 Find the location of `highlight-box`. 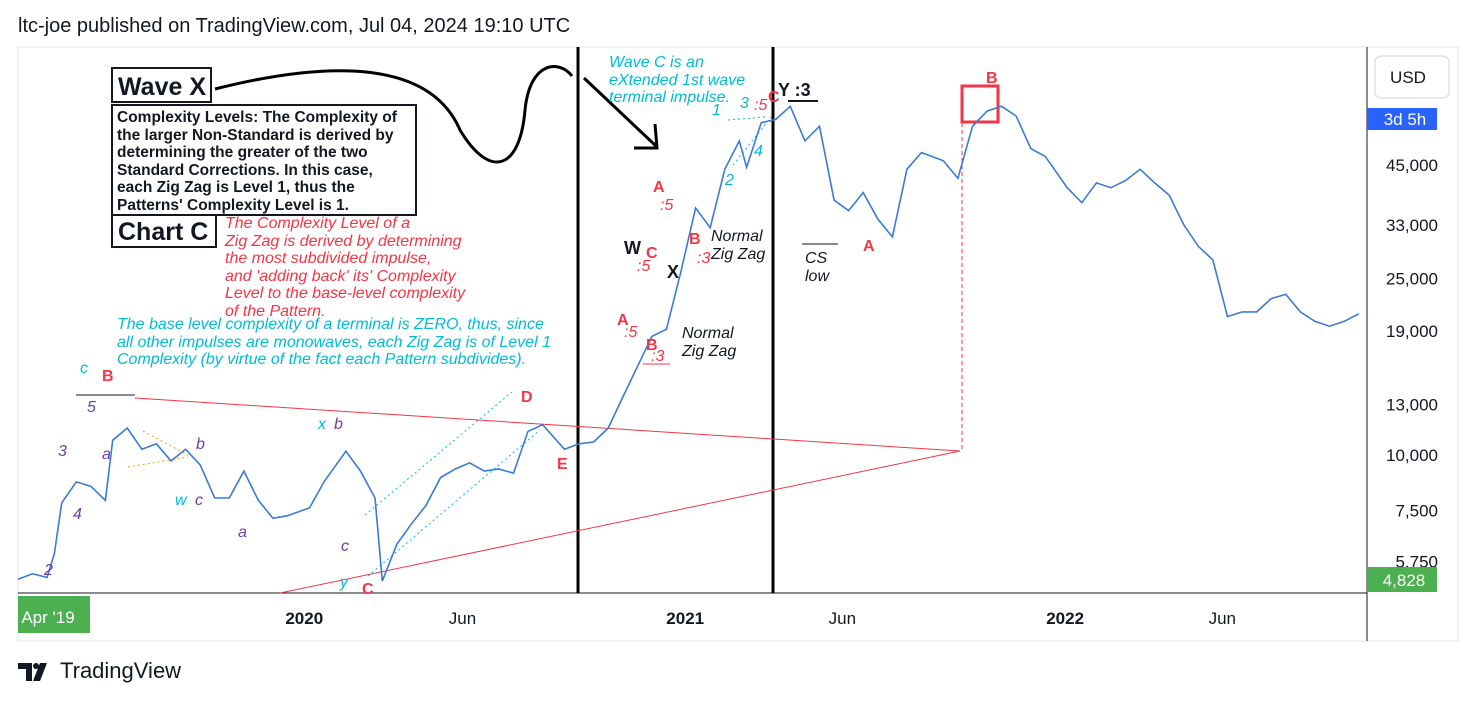

highlight-box is located at coordinates (980, 104).